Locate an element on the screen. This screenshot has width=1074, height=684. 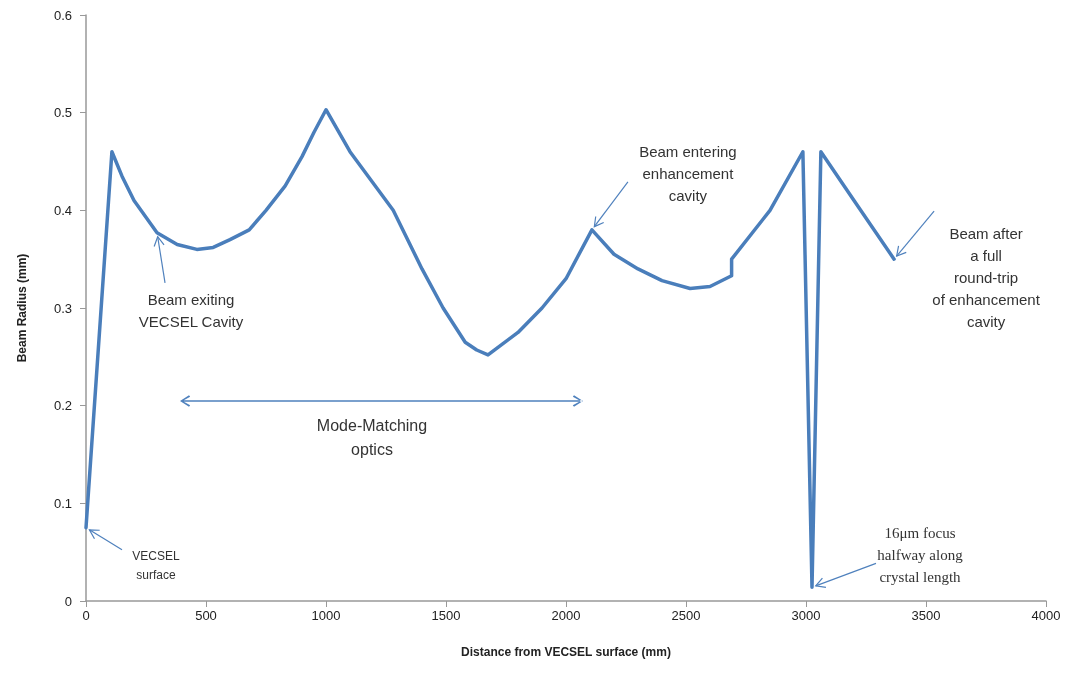
annotation: Beam after a full round-trip of enhancement cavity is located at coordinates (986, 277).